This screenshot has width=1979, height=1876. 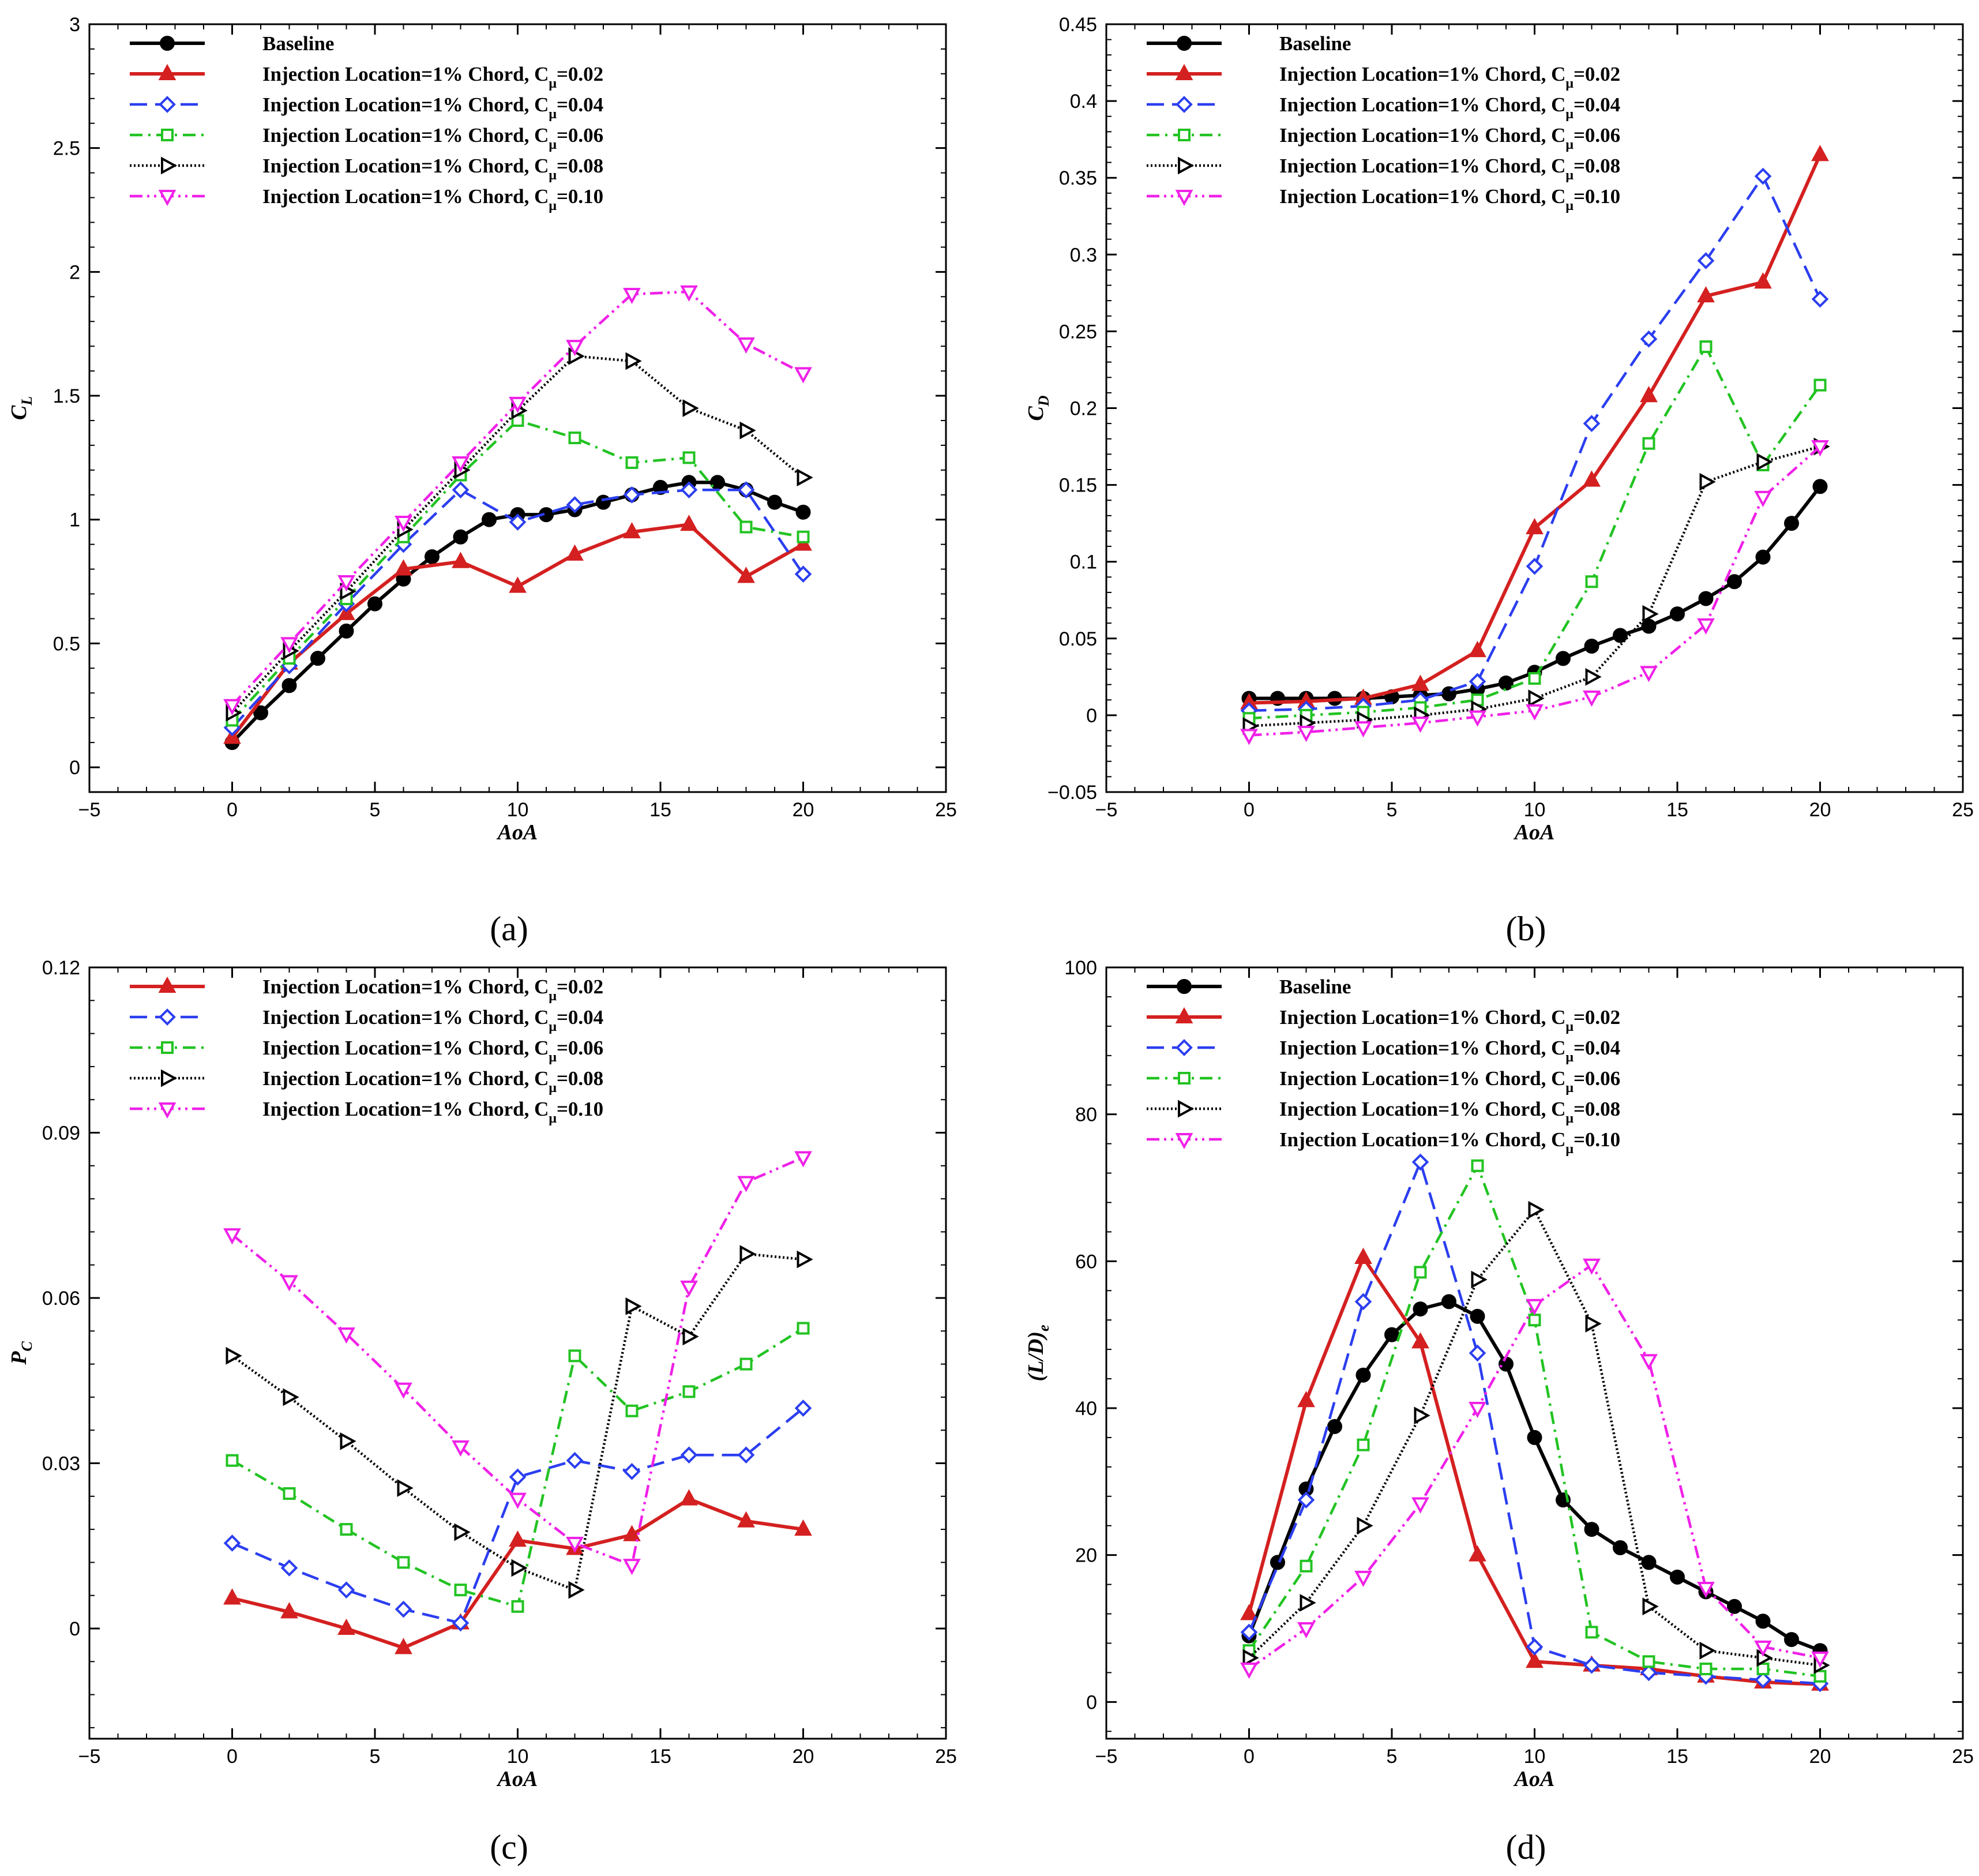 I want to click on y-axis-title-main: C, so click(x=19, y=412).